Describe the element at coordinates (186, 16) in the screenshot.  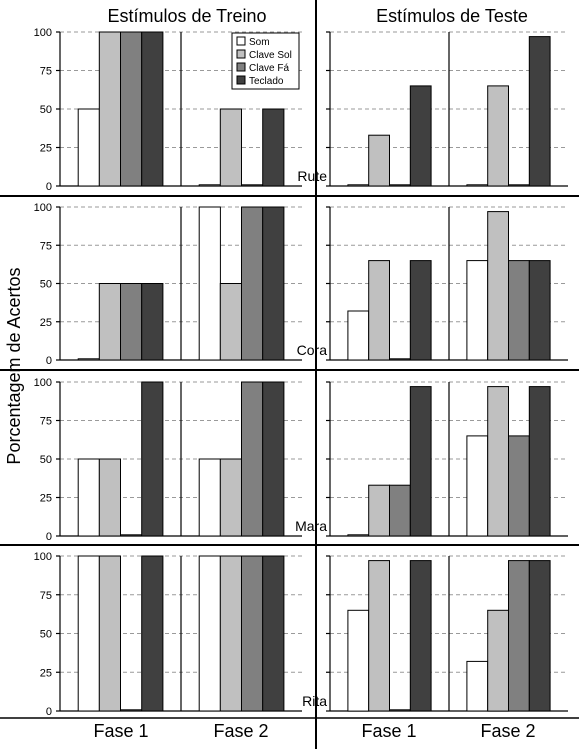
I see `column-title-treino: Estímulos de Treino` at that location.